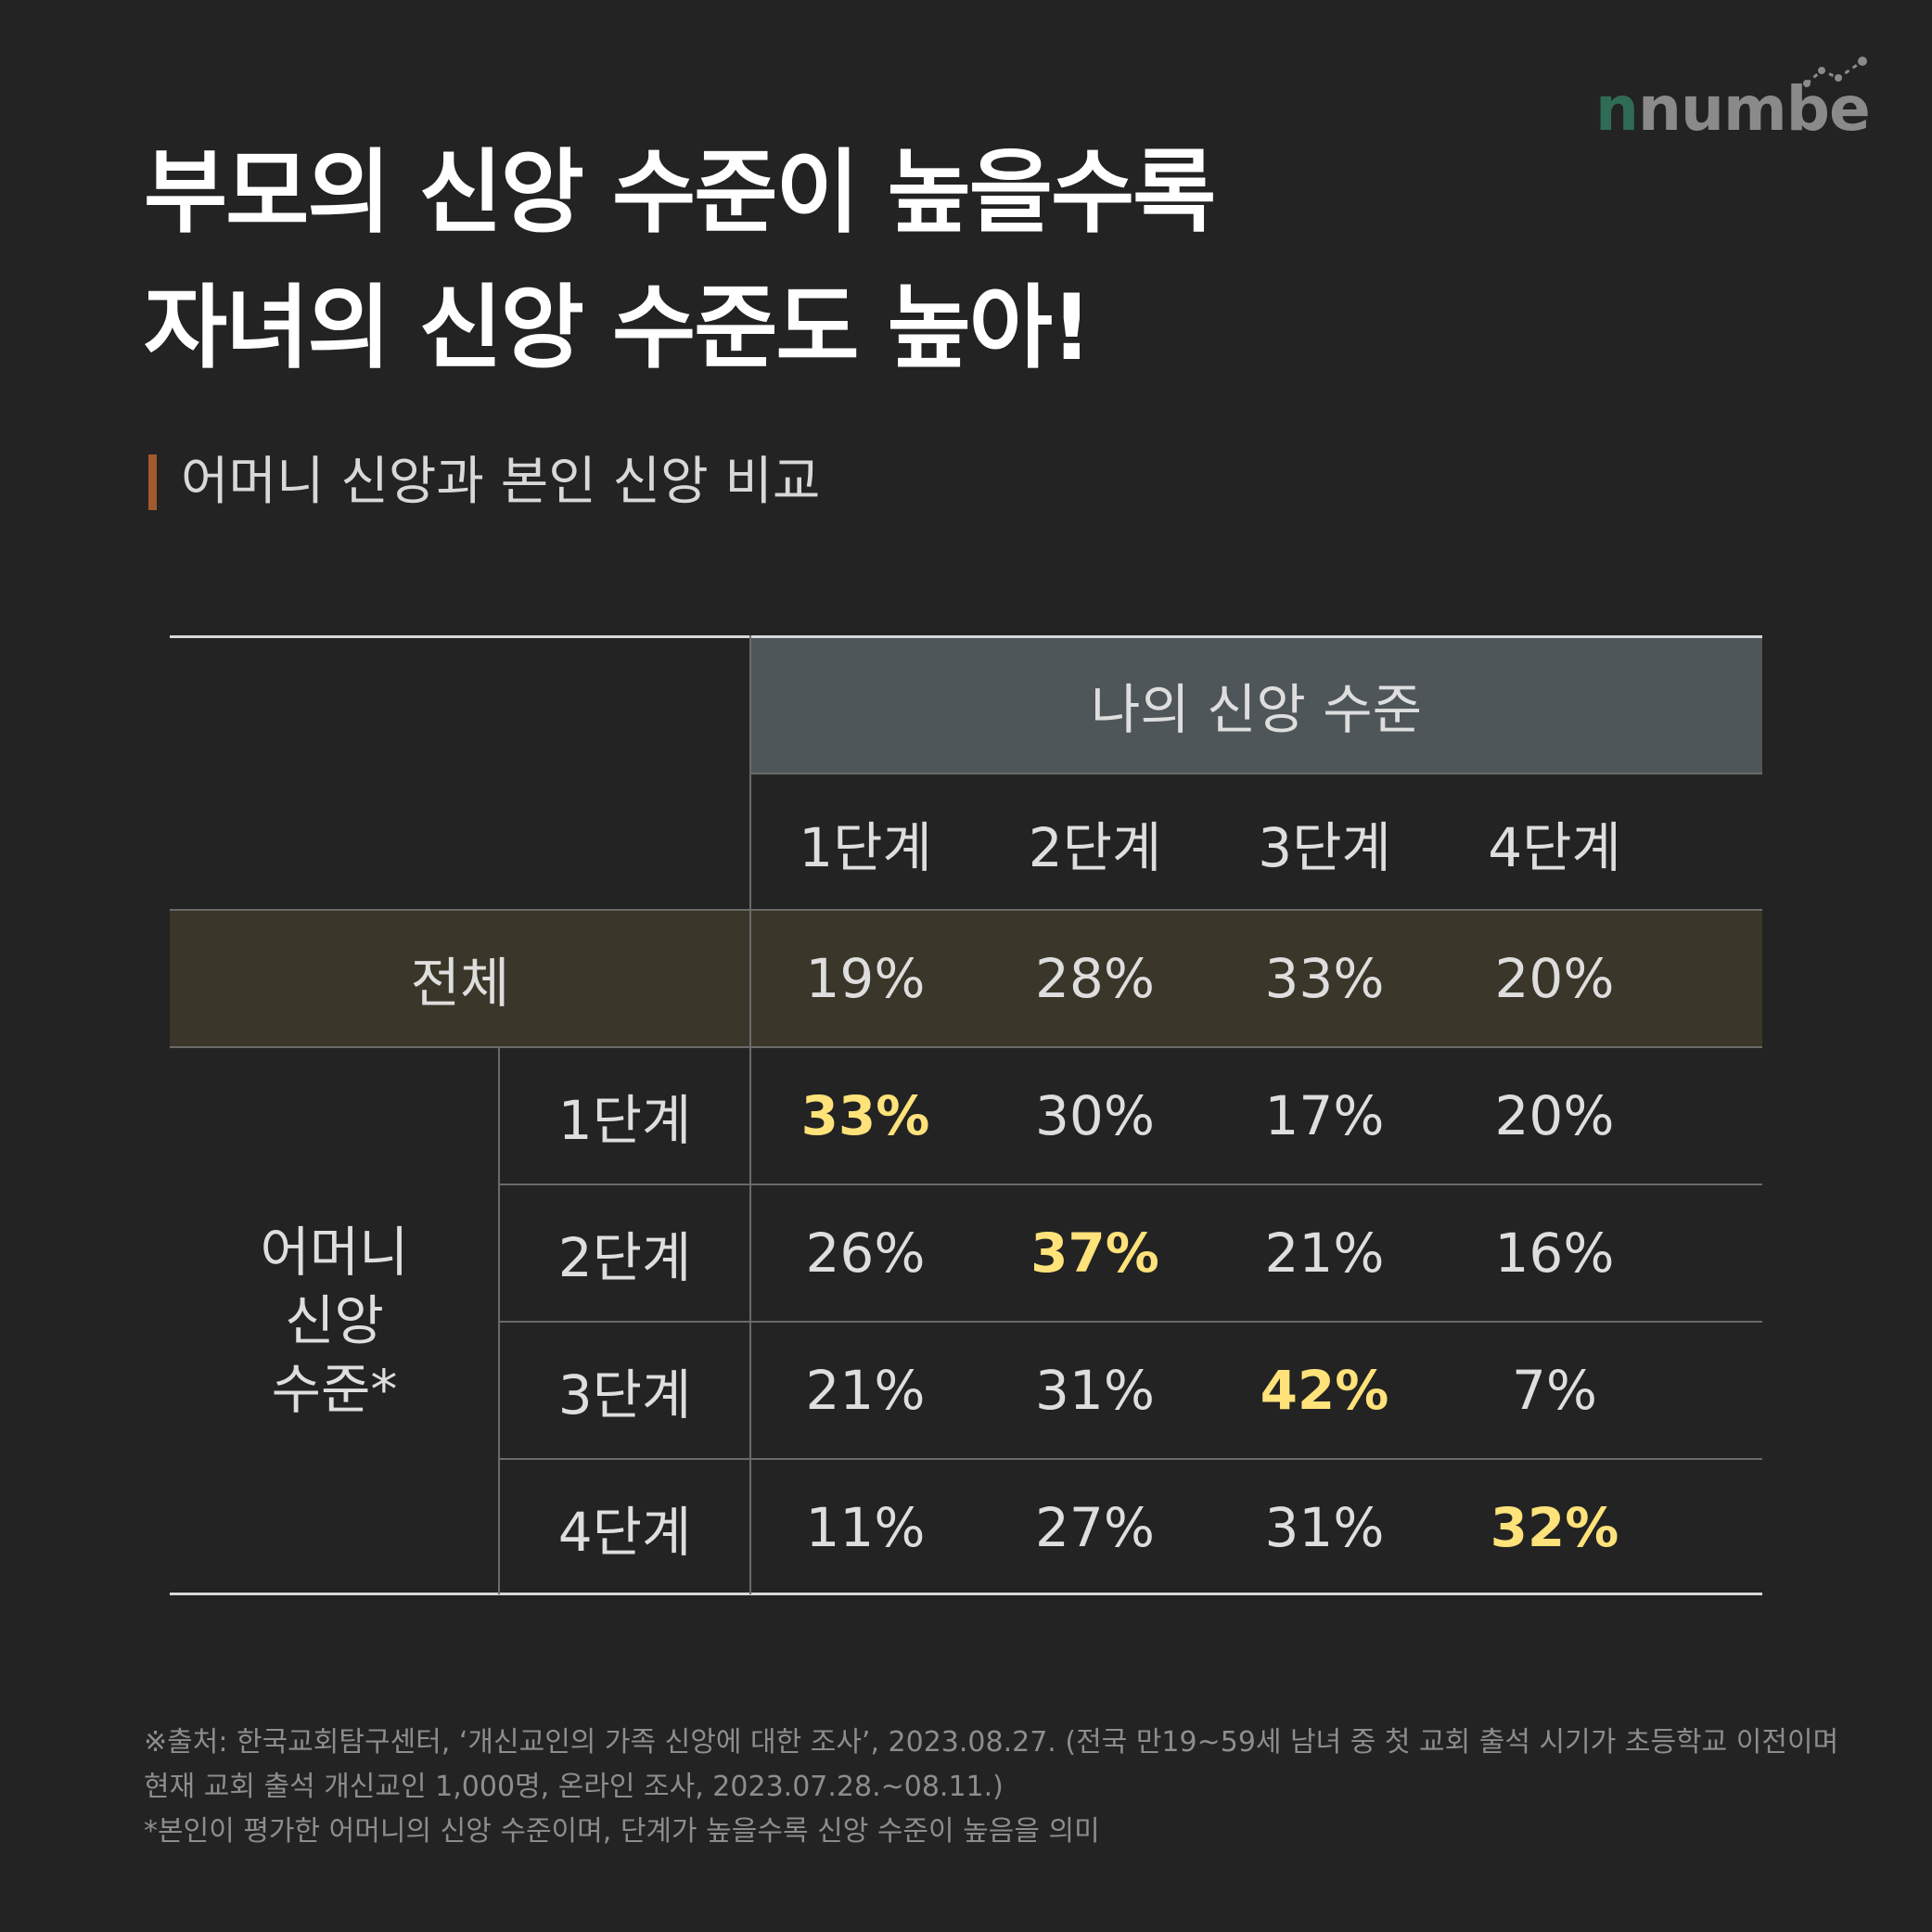  Describe the element at coordinates (1095, 1115) in the screenshot. I see `data-cell: 30%` at that location.